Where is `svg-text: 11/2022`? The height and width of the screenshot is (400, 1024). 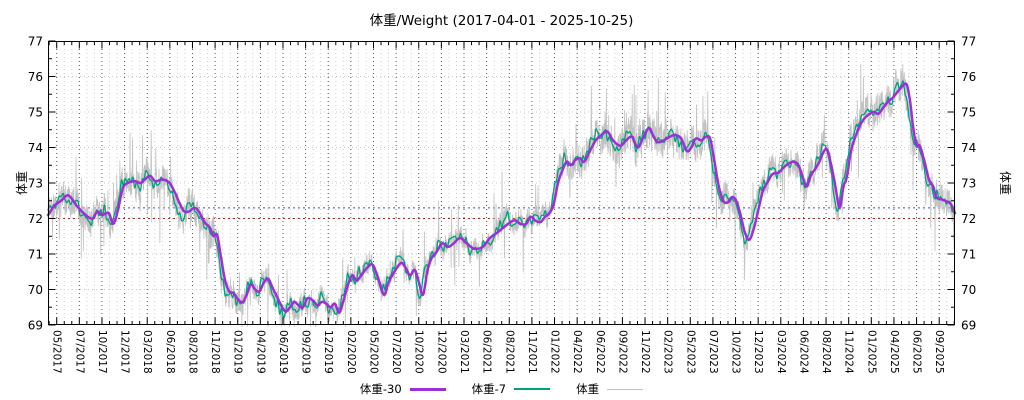
svg-text: 11/2022 is located at coordinates (645, 352).